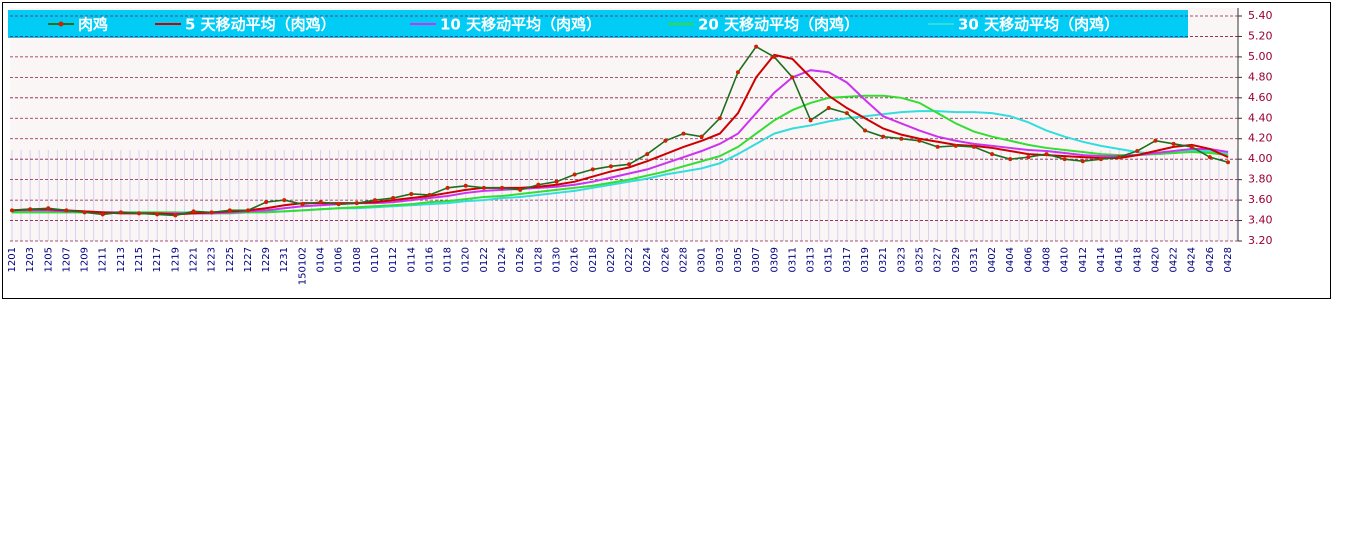 The image size is (1346, 541). What do you see at coordinates (1119, 259) in the screenshot?
I see `x-tick-label: 0416` at bounding box center [1119, 259].